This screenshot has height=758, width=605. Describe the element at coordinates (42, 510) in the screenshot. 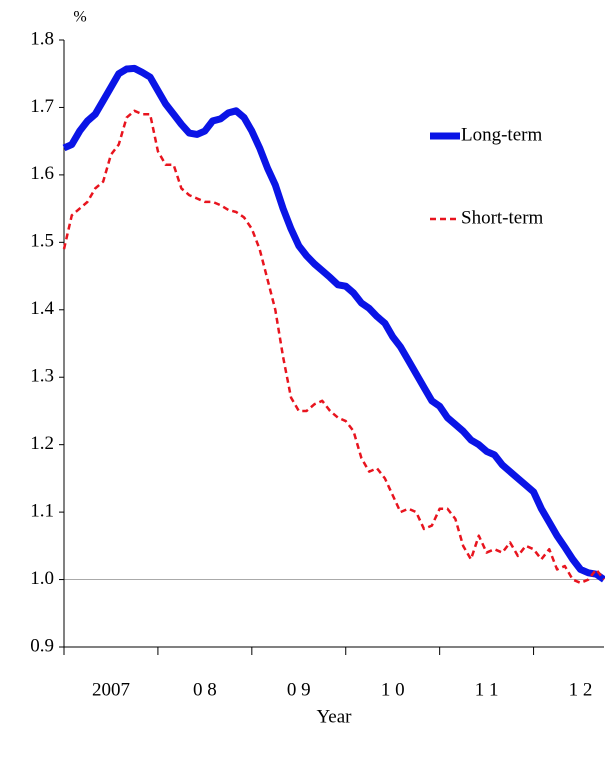

I see `y-tick-label: 1.1` at that location.